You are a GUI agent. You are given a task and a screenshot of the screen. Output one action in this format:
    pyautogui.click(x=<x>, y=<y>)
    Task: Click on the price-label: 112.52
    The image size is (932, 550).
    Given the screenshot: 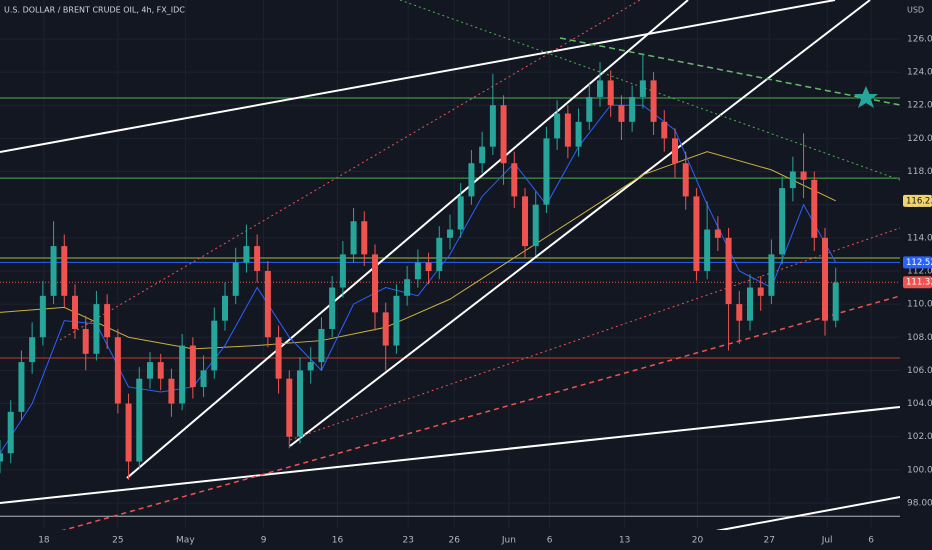 What is the action you would take?
    pyautogui.click(x=919, y=263)
    